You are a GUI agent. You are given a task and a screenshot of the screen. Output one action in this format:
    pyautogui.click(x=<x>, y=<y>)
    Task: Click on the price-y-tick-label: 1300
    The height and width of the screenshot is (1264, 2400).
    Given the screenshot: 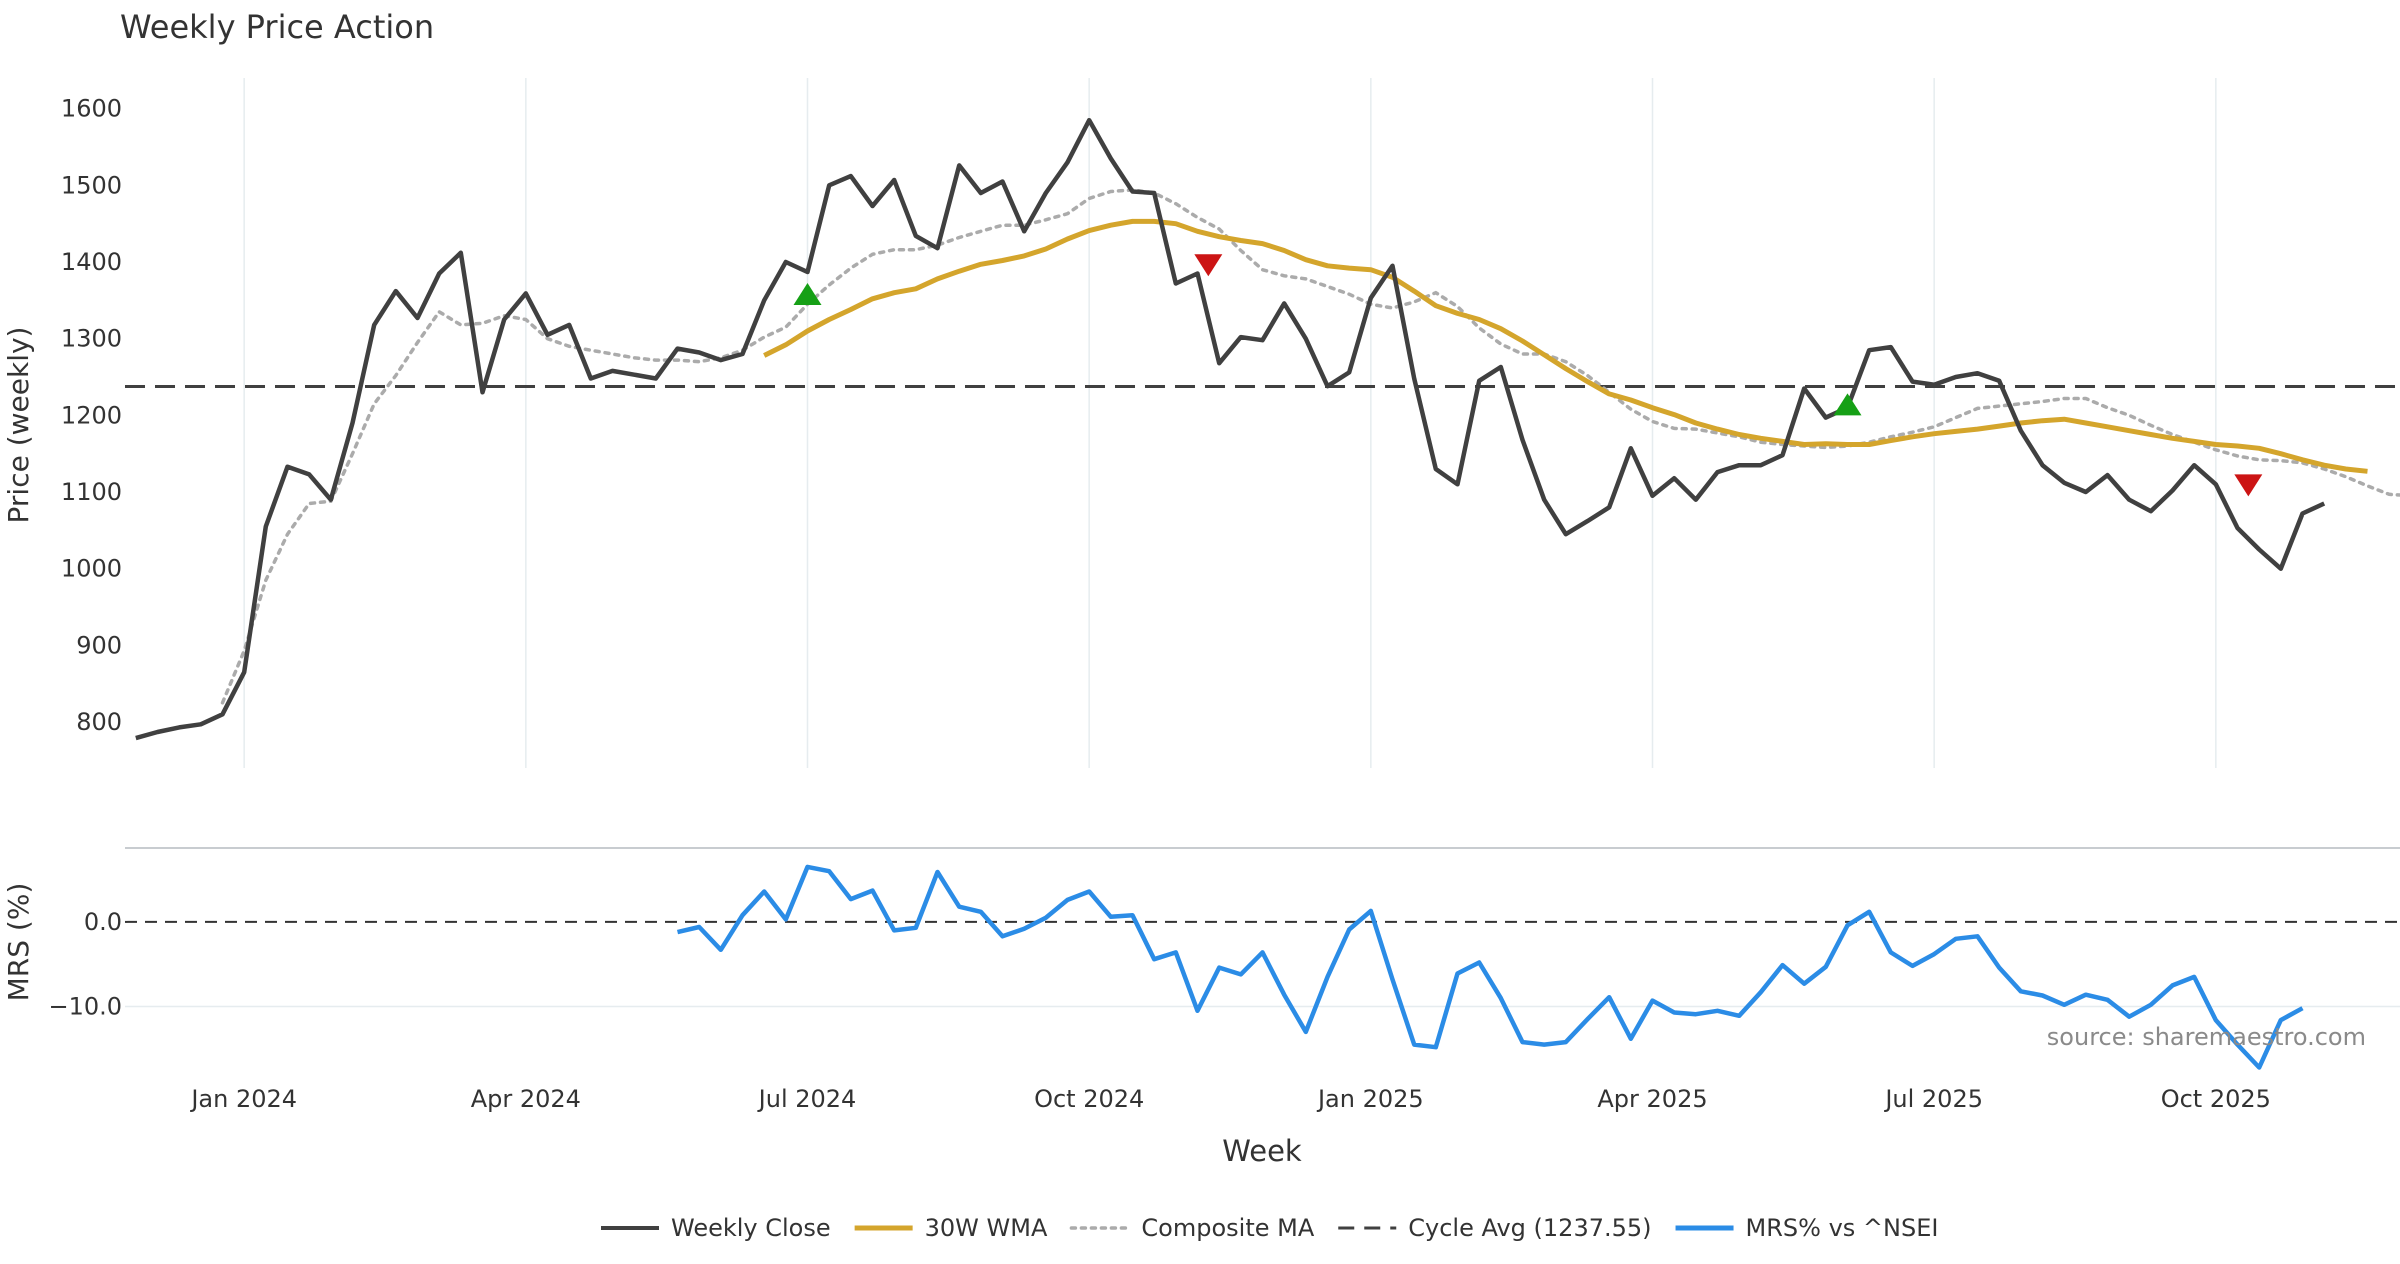 What is the action you would take?
    pyautogui.click(x=91, y=339)
    